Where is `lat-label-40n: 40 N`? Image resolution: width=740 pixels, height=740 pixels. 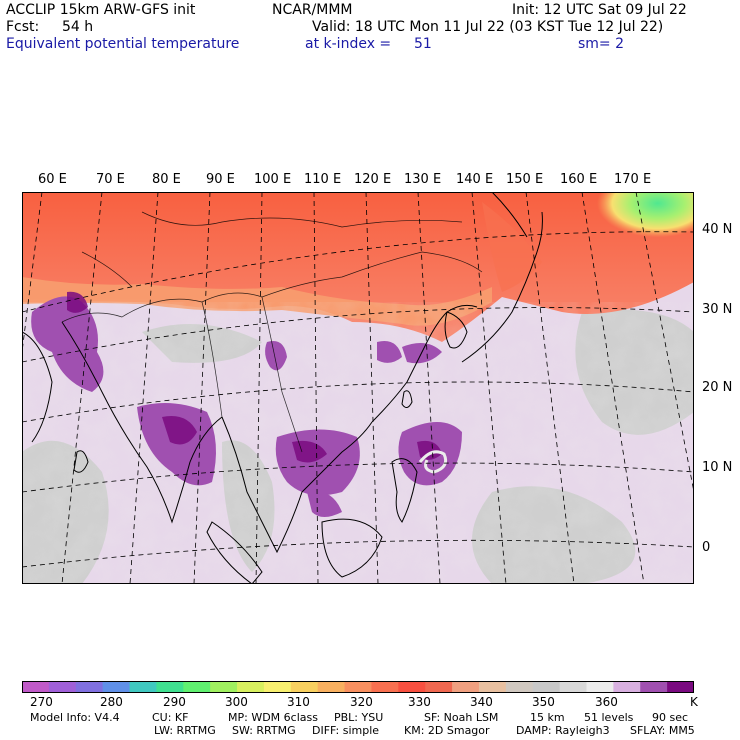
lat-label-40n: 40 N is located at coordinates (717, 229).